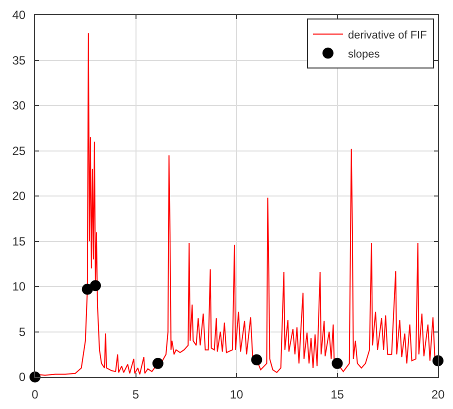 Image resolution: width=453 pixels, height=409 pixels. What do you see at coordinates (19, 151) in the screenshot?
I see `y-tick-label: 25` at bounding box center [19, 151].